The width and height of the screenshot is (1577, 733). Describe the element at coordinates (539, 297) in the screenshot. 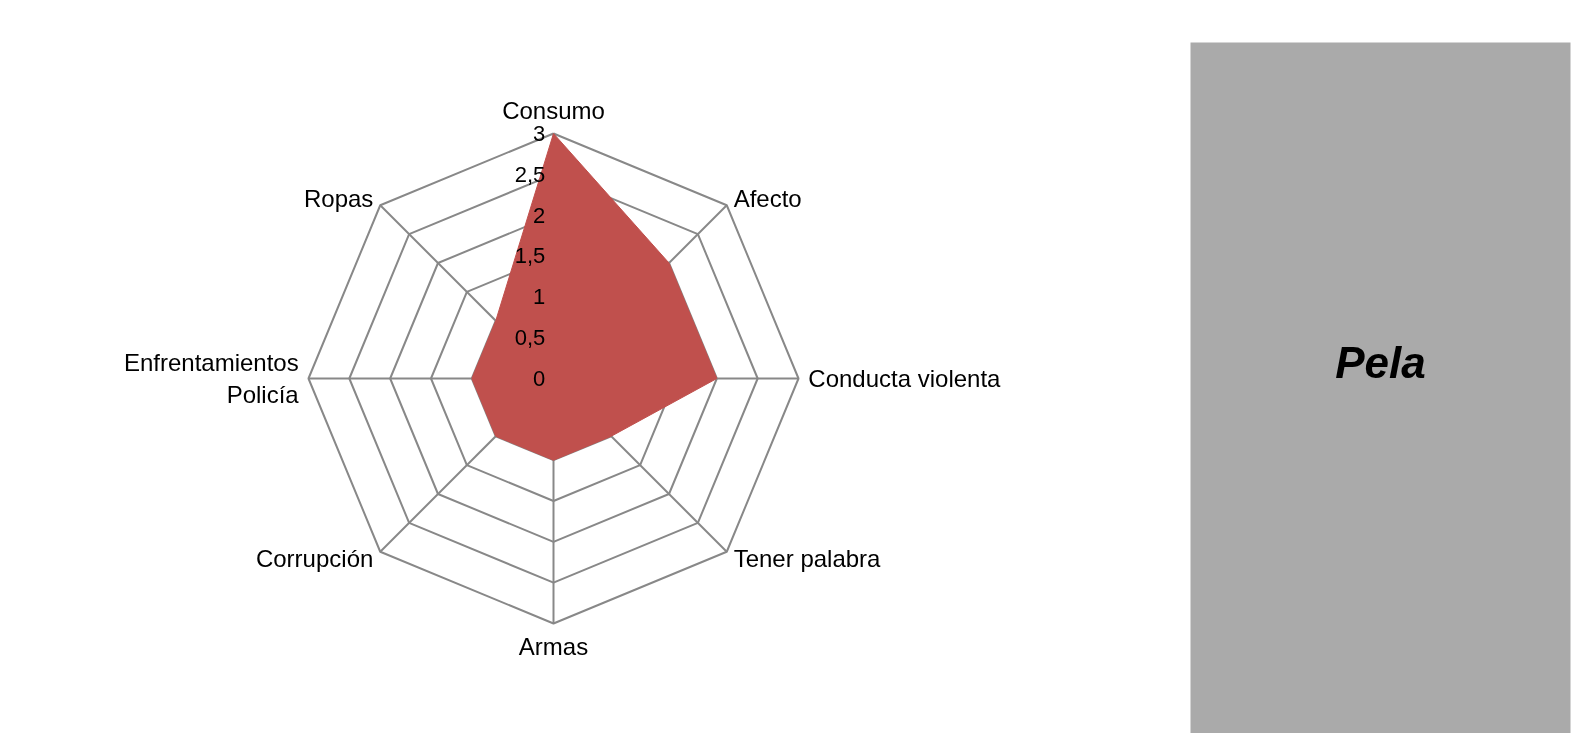

I see `y-tick-label: 1` at that location.